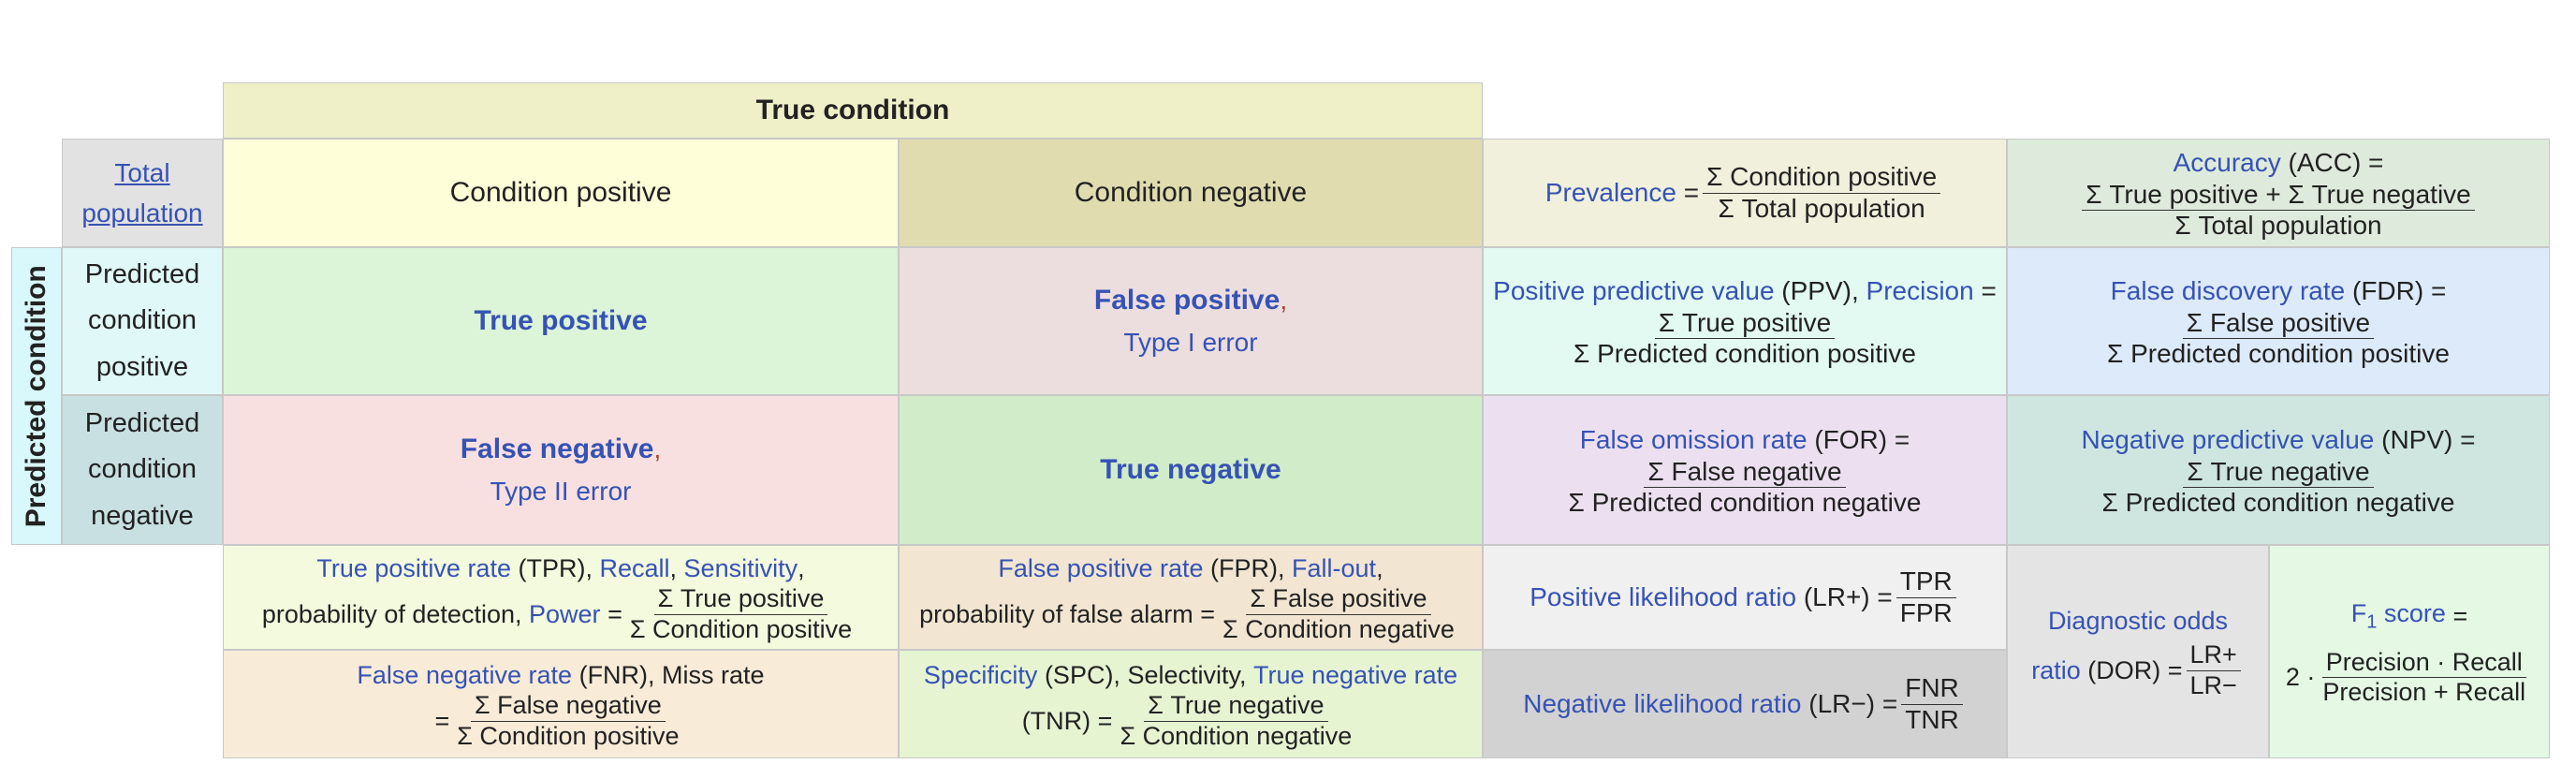 The image size is (2576, 779). Describe the element at coordinates (1745, 473) in the screenshot. I see `for-numerator: Σ False negative` at that location.